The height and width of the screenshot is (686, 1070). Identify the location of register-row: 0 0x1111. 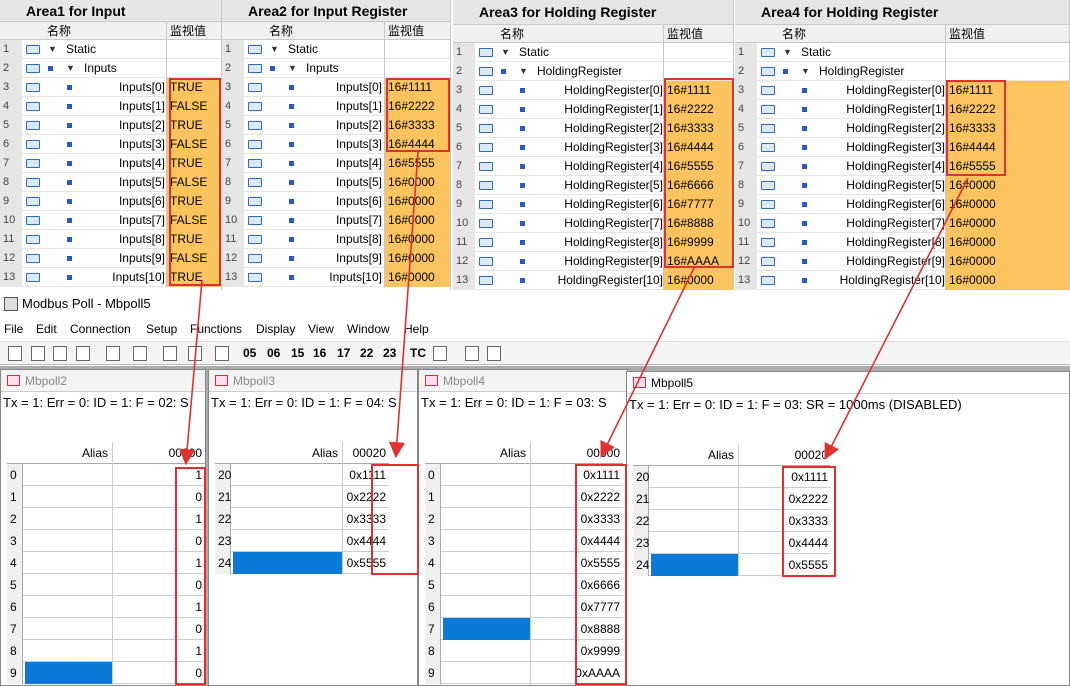
(524, 475).